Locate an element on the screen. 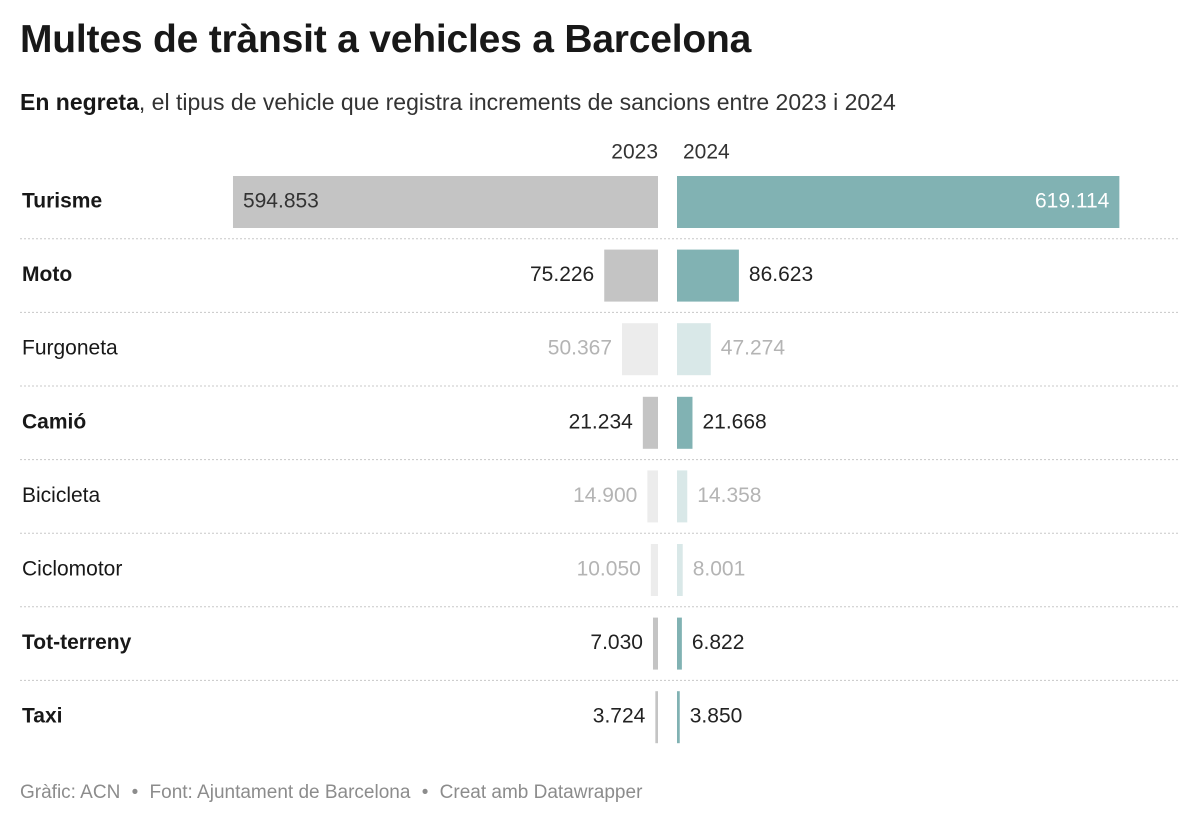 The image size is (1200, 826). value-label-2024: 86.623 is located at coordinates (781, 274).